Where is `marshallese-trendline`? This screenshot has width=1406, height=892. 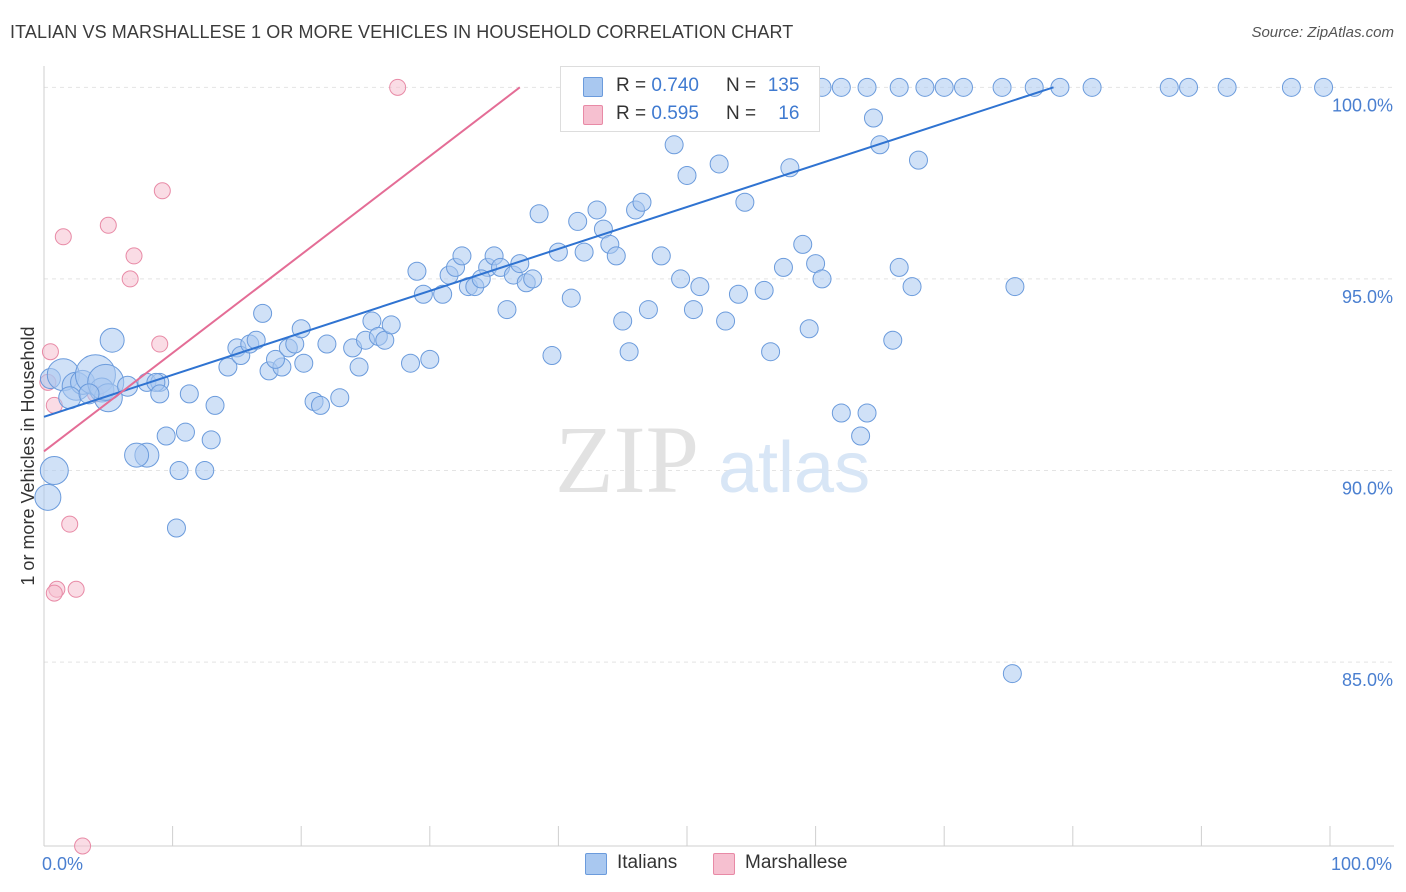
marshallese-trendline is located at coordinates (282, 269).